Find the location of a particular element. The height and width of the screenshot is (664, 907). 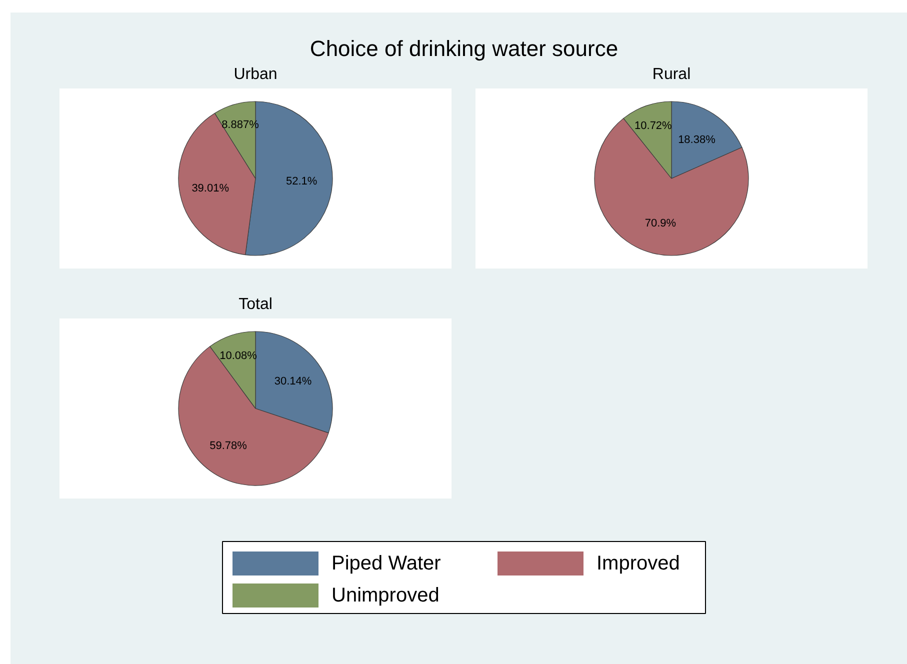

legend-label: Unimproved is located at coordinates (386, 595).